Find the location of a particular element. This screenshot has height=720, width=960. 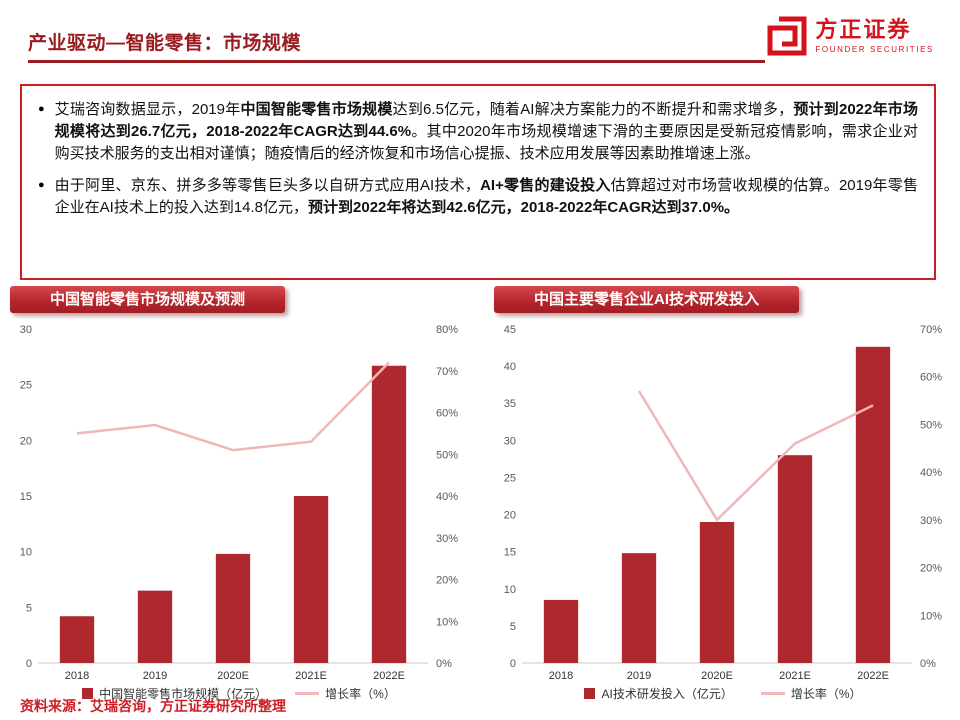

chart-title-badge: 中国智能零售市场规模及预测 is located at coordinates (148, 299).